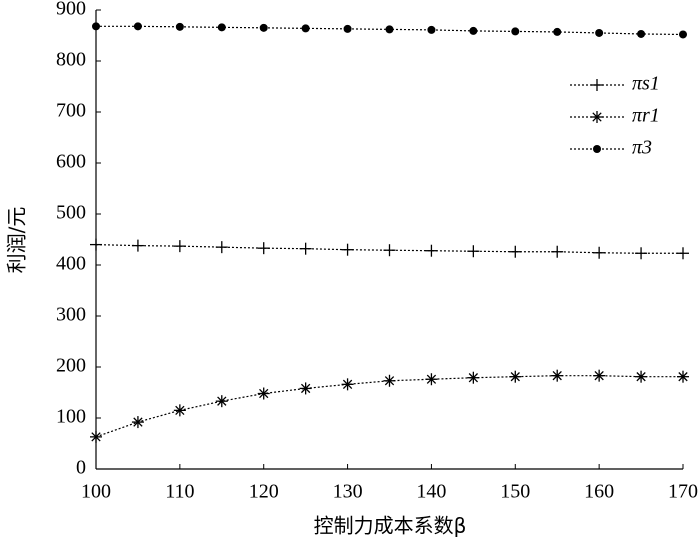 The image size is (700, 547). I want to click on legend-label: πs1, so click(646, 84).